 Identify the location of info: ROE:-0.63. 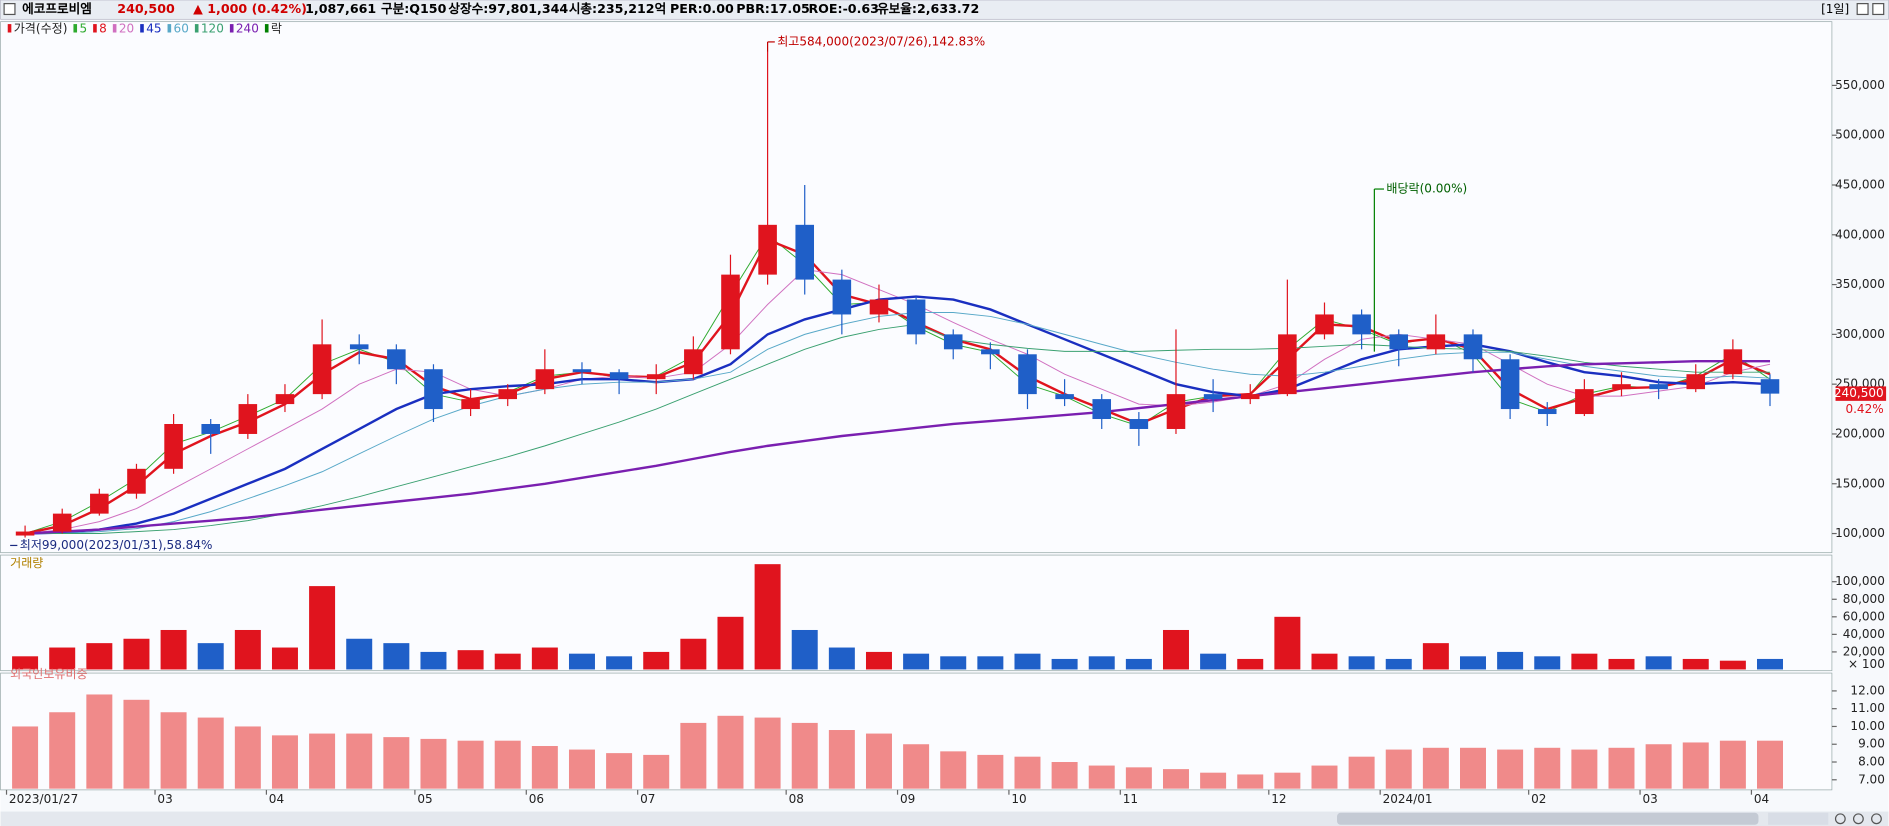
(843, 8).